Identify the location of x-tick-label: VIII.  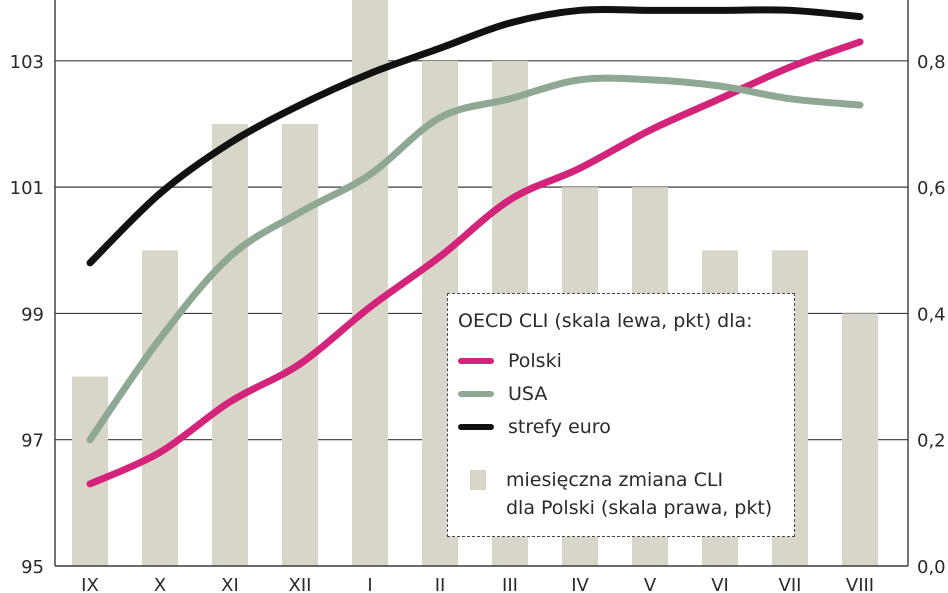
(860, 584).